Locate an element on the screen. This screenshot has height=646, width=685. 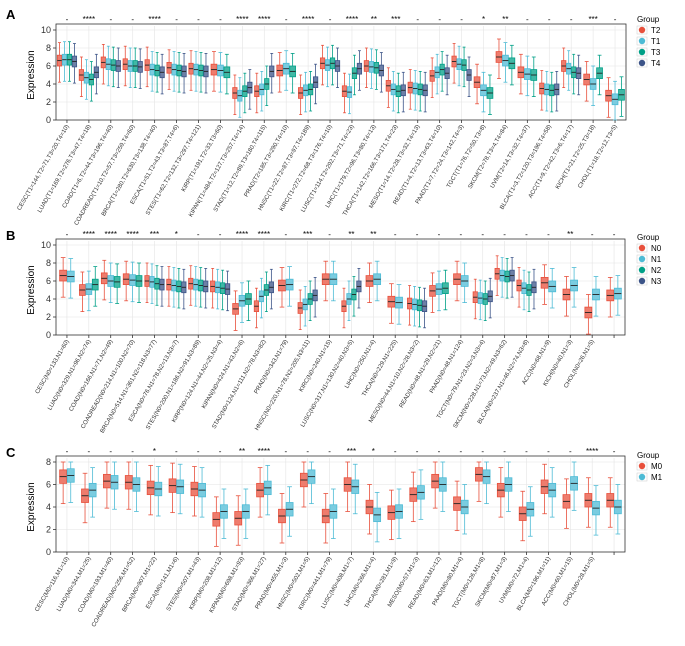
x-tick-label: TGCT(T1=76,T2=50,T3=8) is located at coordinates (466, 156).